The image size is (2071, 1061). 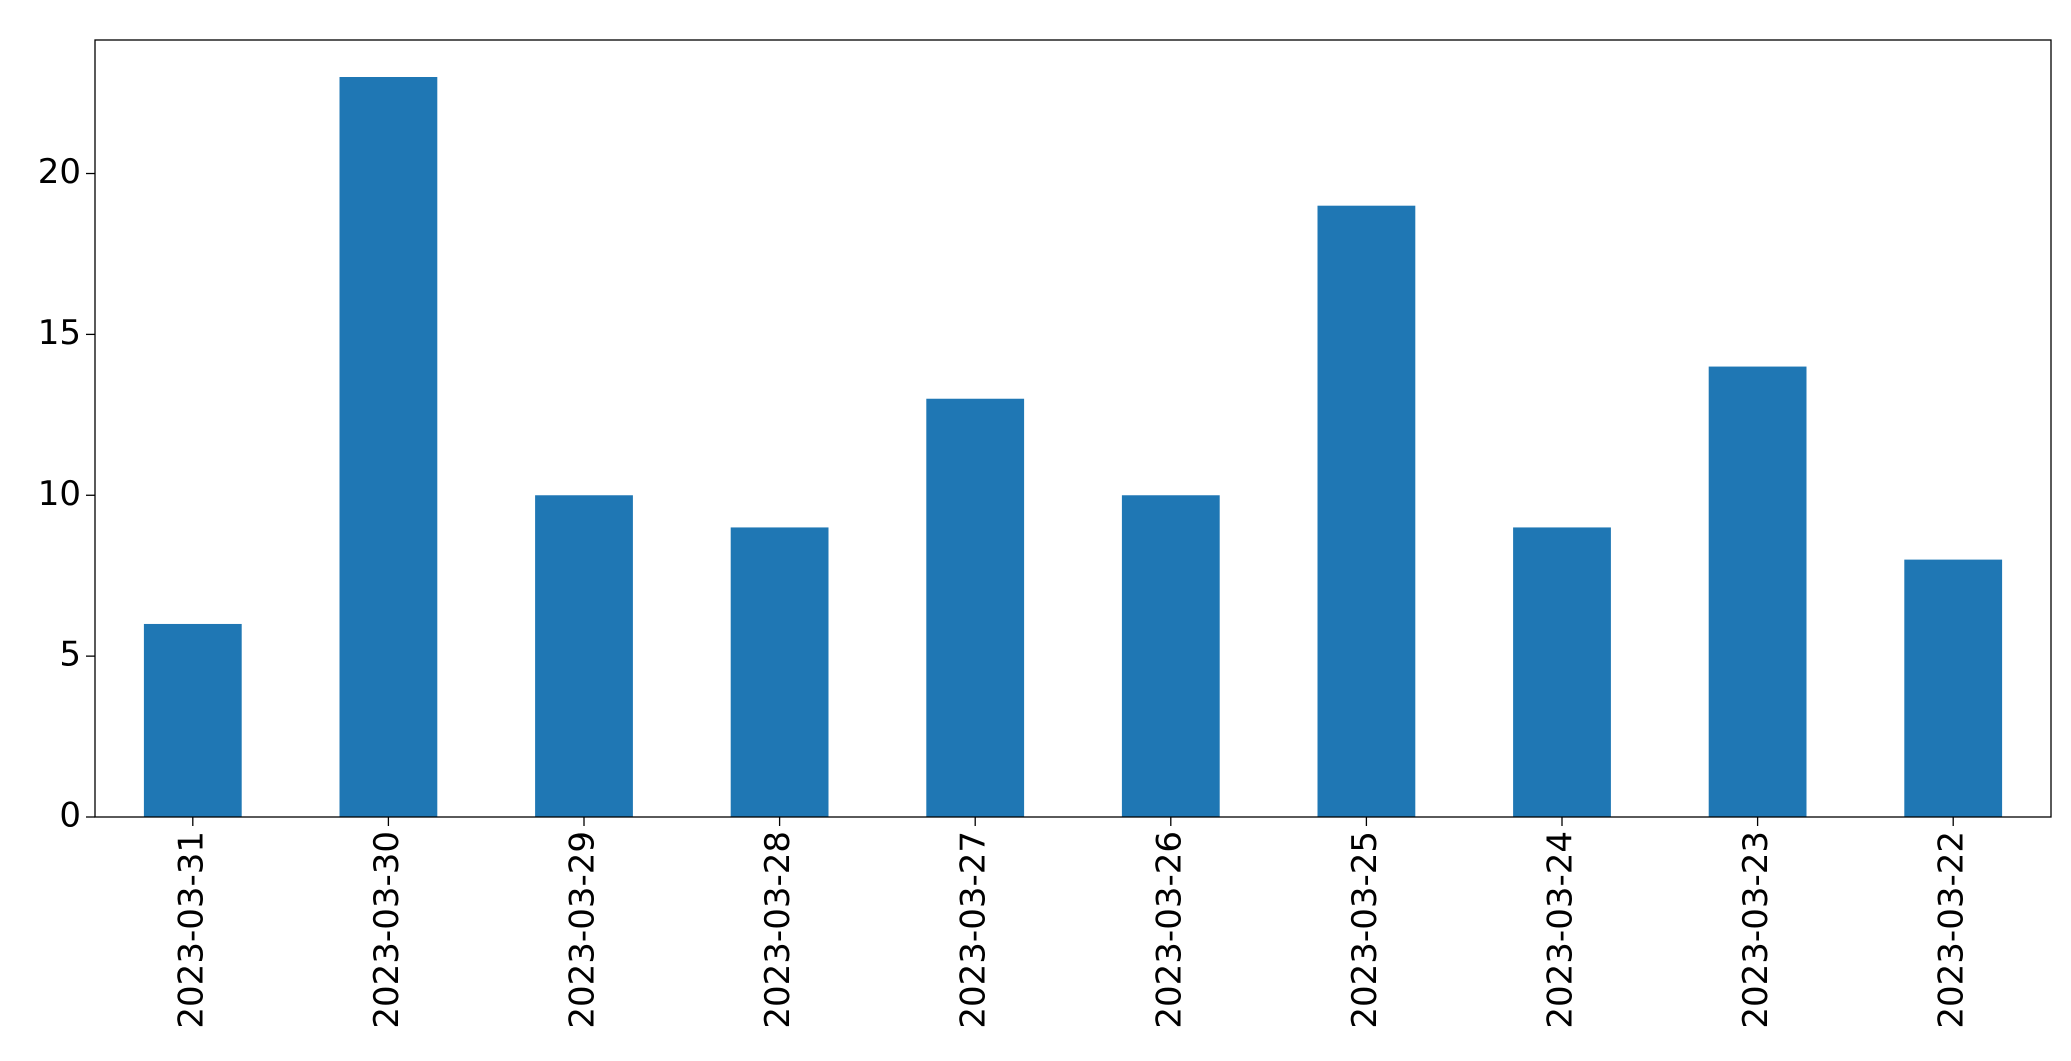 I want to click on x-tick-label: 2023-03-23, so click(x=1756, y=930).